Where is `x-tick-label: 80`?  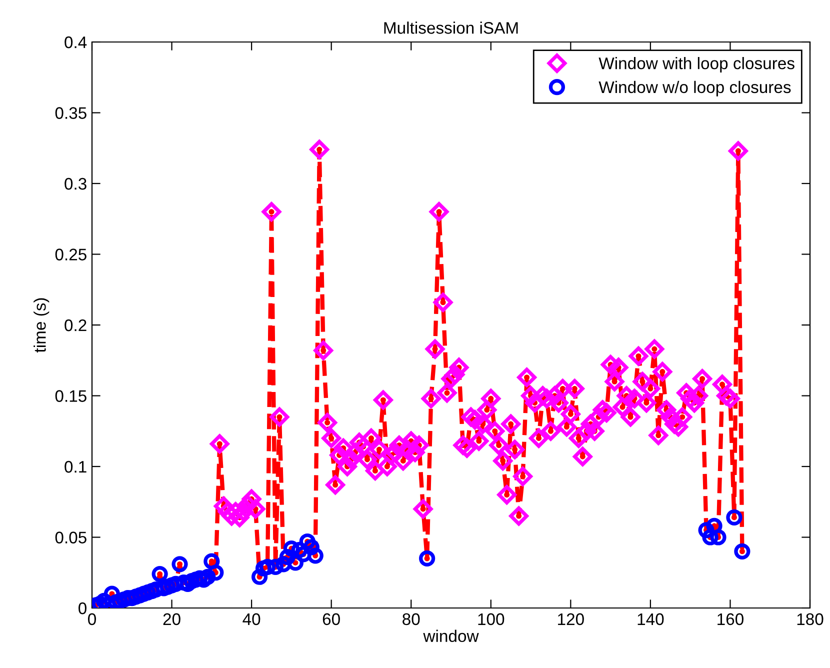 x-tick-label: 80 is located at coordinates (411, 619).